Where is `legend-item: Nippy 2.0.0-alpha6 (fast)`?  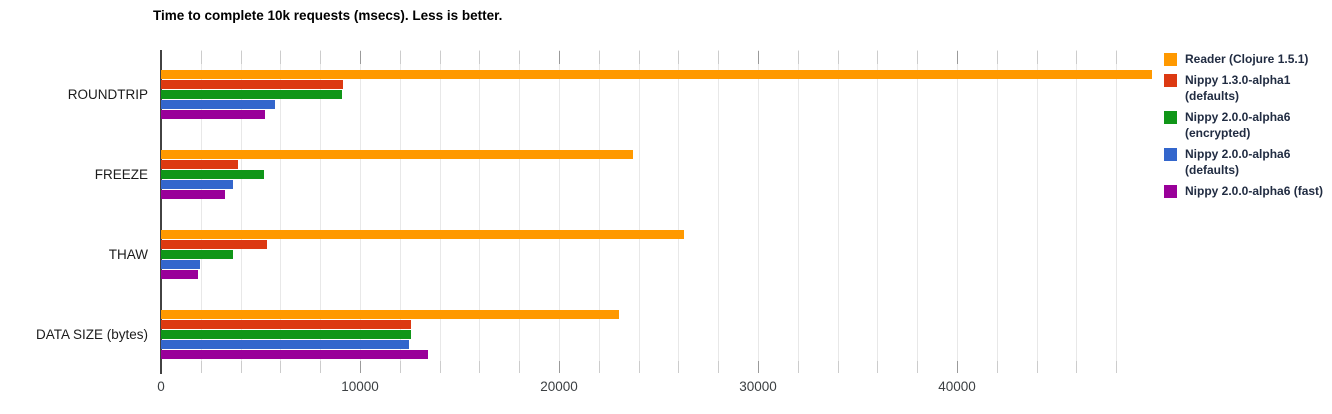 legend-item: Nippy 2.0.0-alpha6 (fast) is located at coordinates (1246, 191).